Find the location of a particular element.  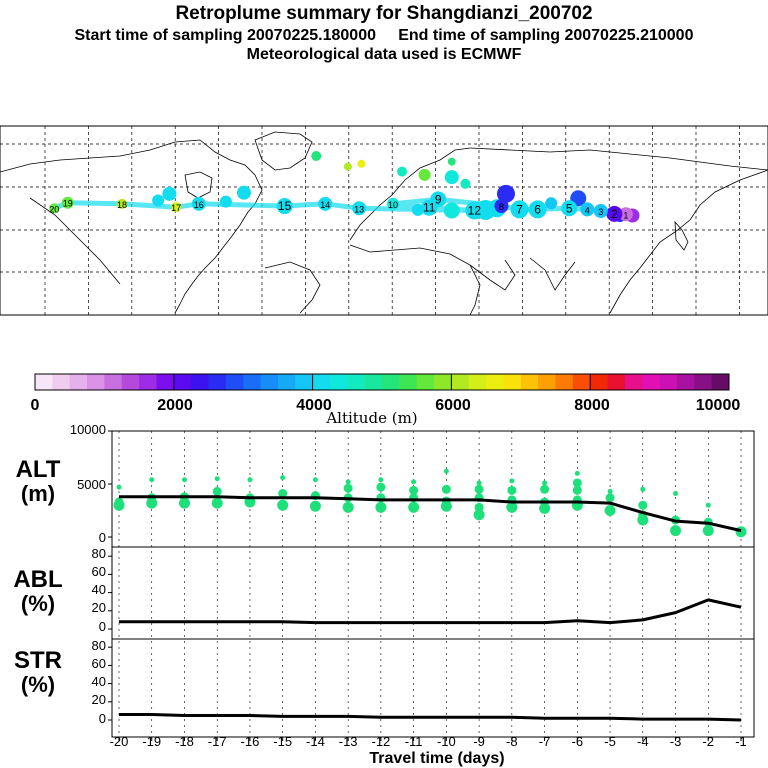

x-tick-label: -8 is located at coordinates (512, 741).